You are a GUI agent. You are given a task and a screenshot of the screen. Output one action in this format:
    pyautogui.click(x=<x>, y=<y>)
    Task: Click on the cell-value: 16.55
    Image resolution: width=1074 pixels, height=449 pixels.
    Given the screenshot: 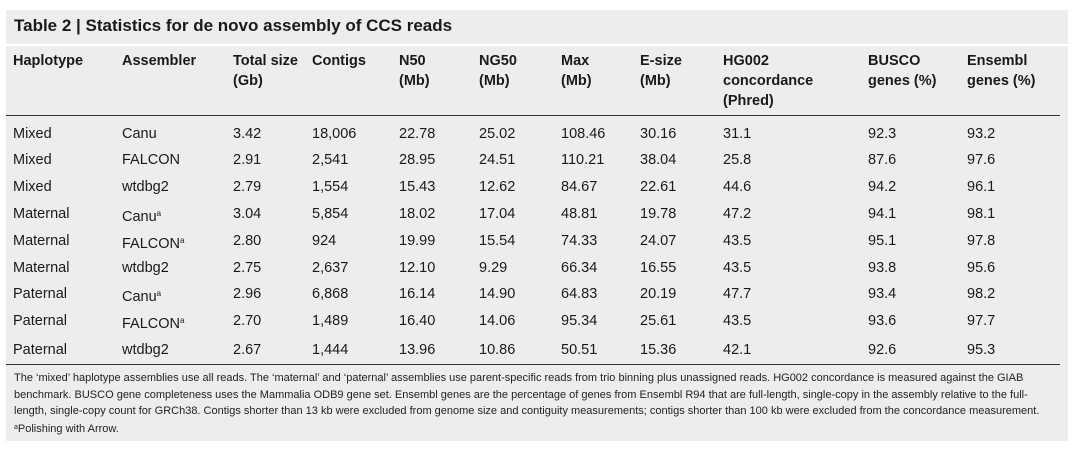 What is the action you would take?
    pyautogui.click(x=658, y=268)
    